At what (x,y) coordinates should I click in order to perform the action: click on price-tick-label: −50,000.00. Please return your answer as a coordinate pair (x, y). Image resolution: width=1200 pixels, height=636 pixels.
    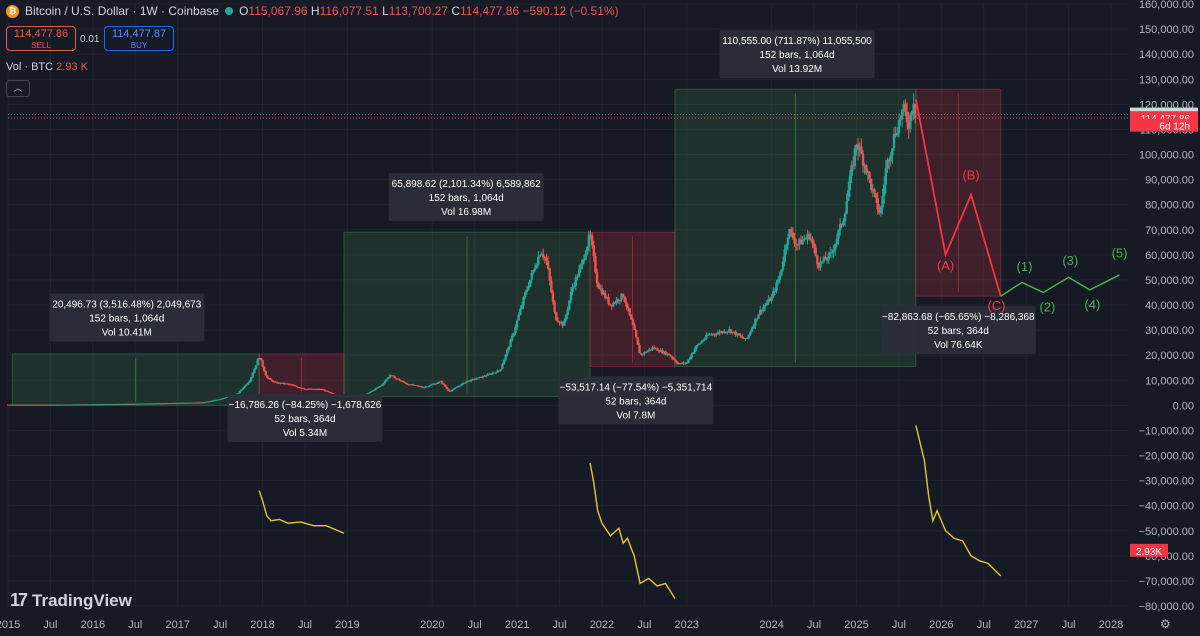
    Looking at the image, I should click on (1166, 532).